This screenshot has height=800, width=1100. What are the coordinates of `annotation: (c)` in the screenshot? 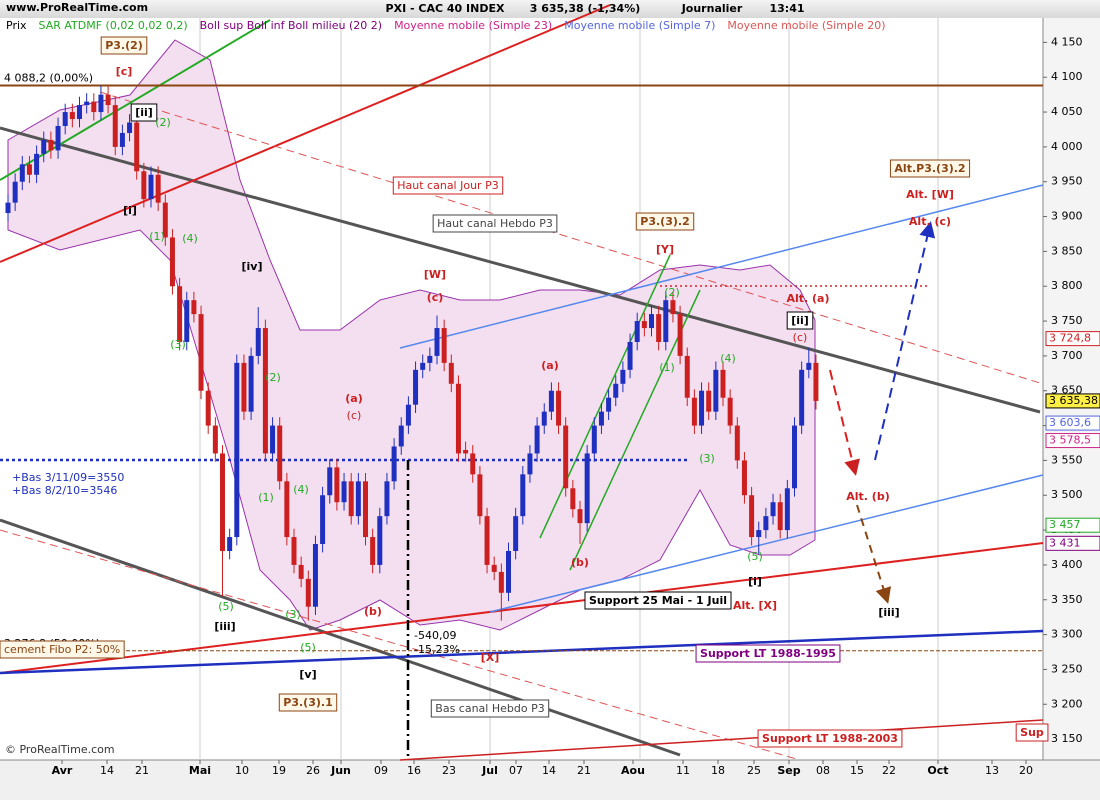 It's located at (435, 297).